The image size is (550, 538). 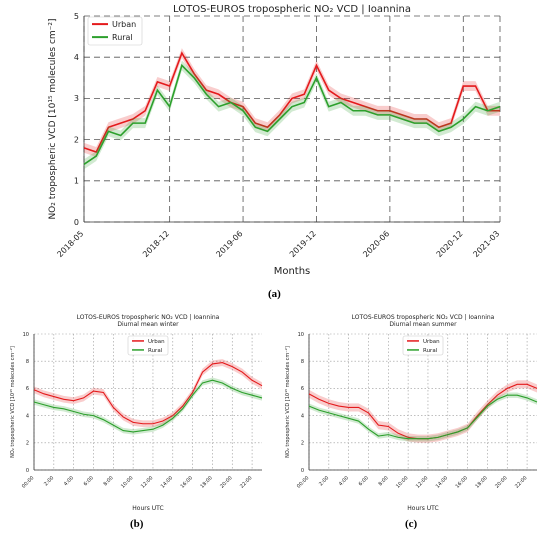 What do you see at coordinates (156, 342) in the screenshot?
I see `b-legend-label-urban: Urban` at bounding box center [156, 342].